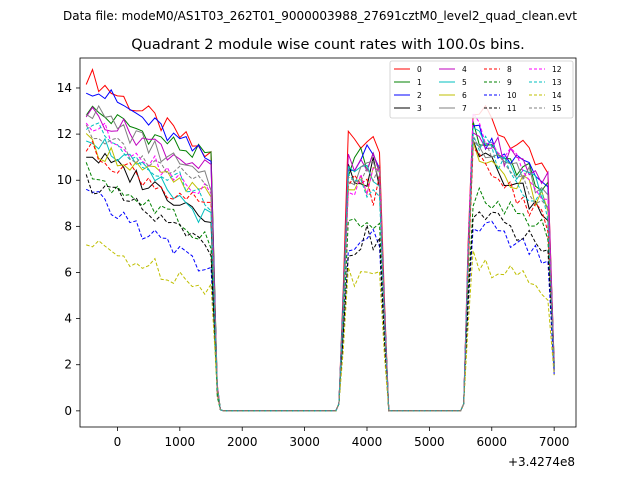 This screenshot has width=640, height=480. I want to click on y-tick-label: 4, so click(68, 319).